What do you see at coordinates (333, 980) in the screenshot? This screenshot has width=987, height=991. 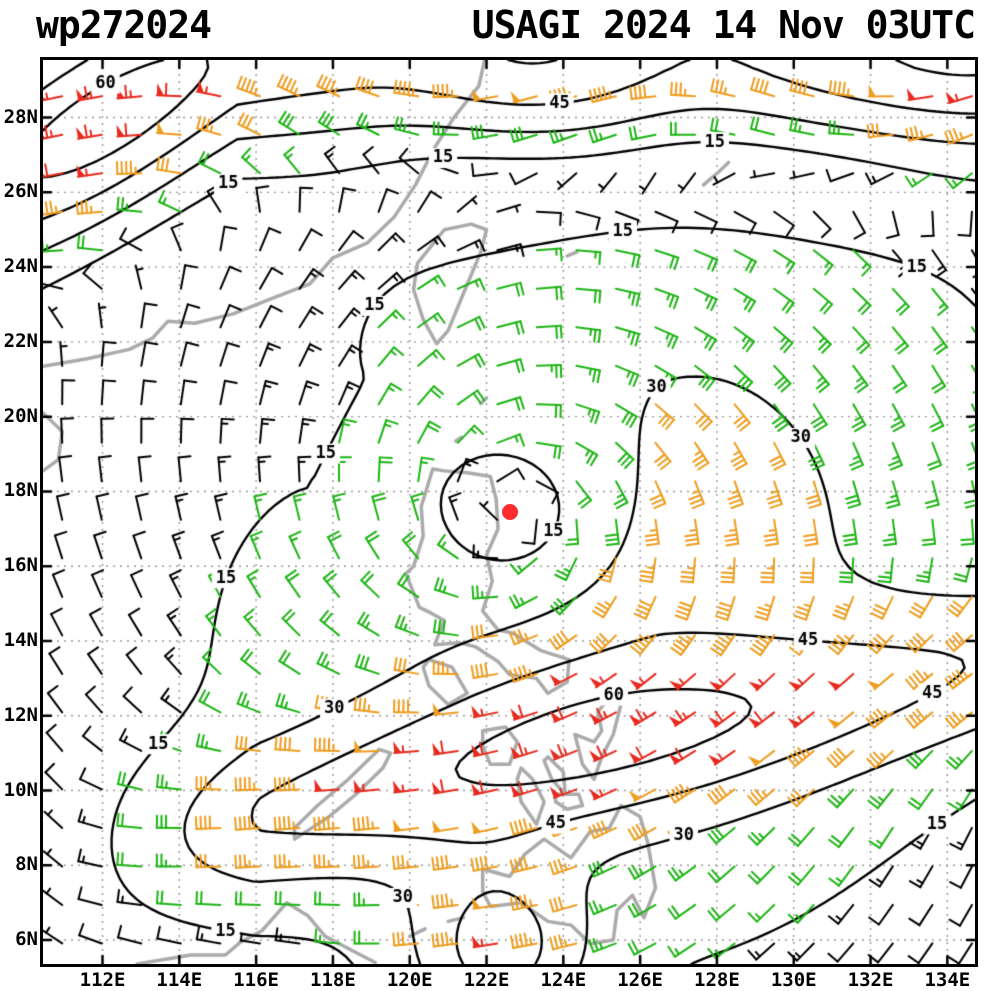 I see `x-tick-label: 118E` at bounding box center [333, 980].